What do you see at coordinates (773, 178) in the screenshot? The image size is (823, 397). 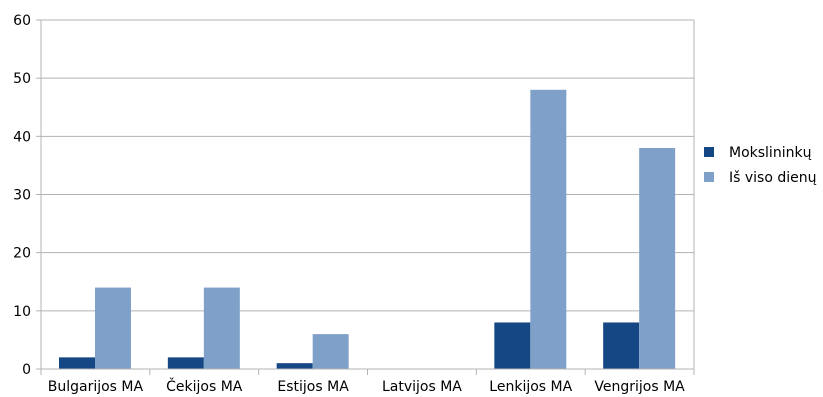 I see `legend-label: Iš viso dienų` at bounding box center [773, 178].